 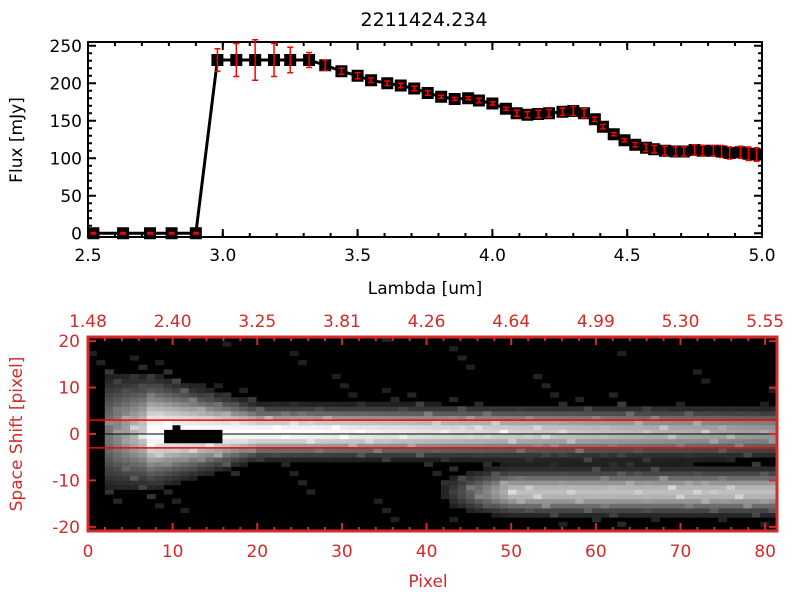 I want to click on top-wavelength-tick-label: 1.48, so click(x=88, y=322).